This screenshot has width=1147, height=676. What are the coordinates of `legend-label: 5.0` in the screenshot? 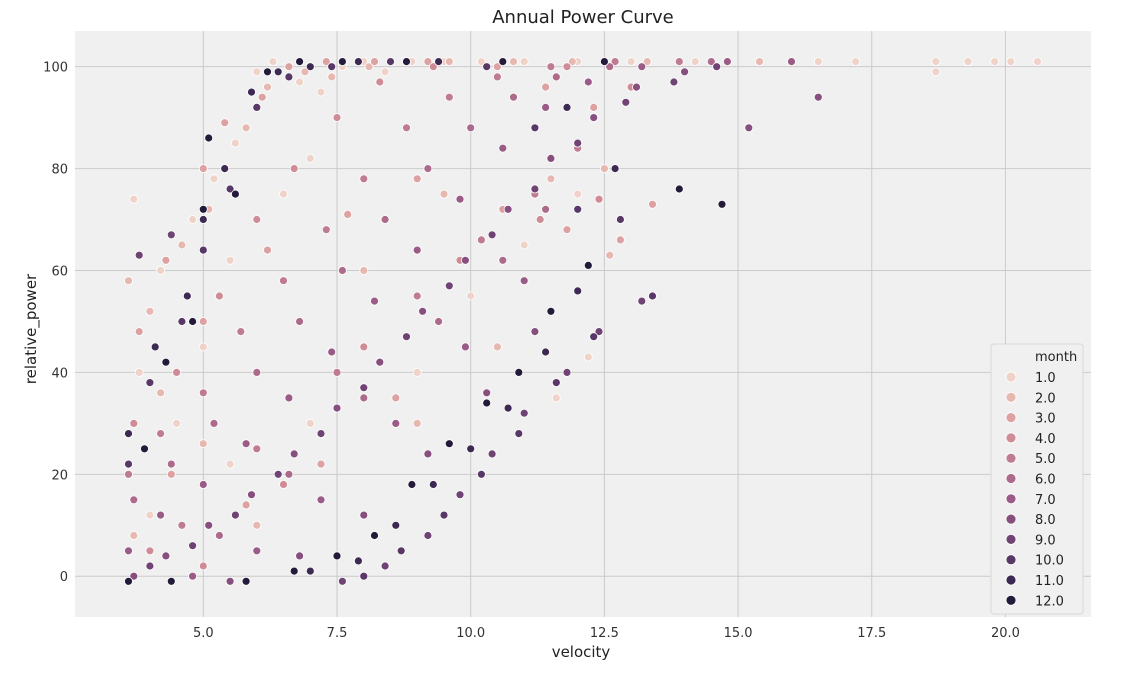 It's located at (1045, 459).